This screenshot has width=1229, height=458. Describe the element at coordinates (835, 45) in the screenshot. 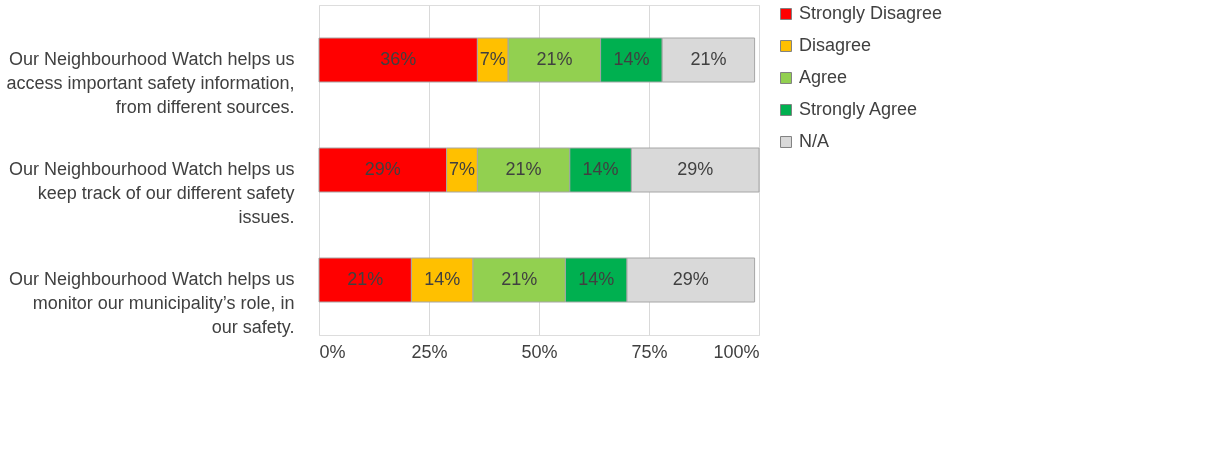

I see `legend-label: Disagree` at that location.